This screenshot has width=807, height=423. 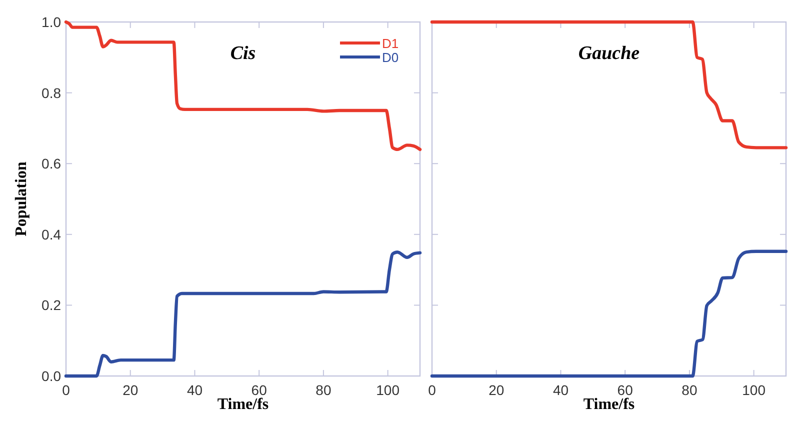 I want to click on y-tick-label: 0.0, so click(x=52, y=376).